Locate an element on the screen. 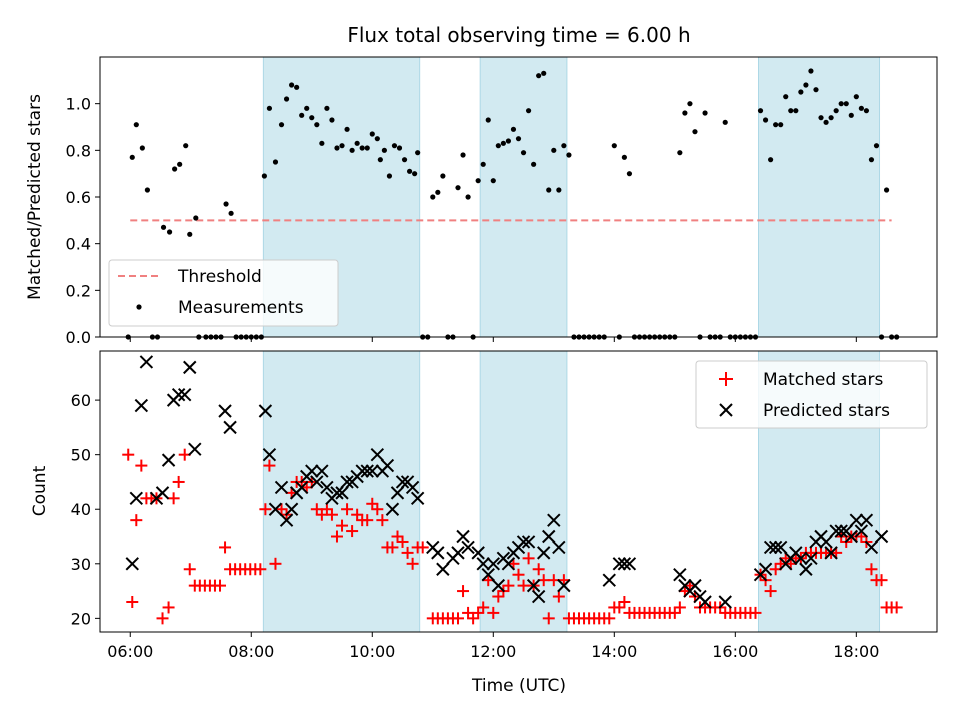 This screenshot has width=960, height=720. top-y-tick: 0.8 is located at coordinates (83, 150).